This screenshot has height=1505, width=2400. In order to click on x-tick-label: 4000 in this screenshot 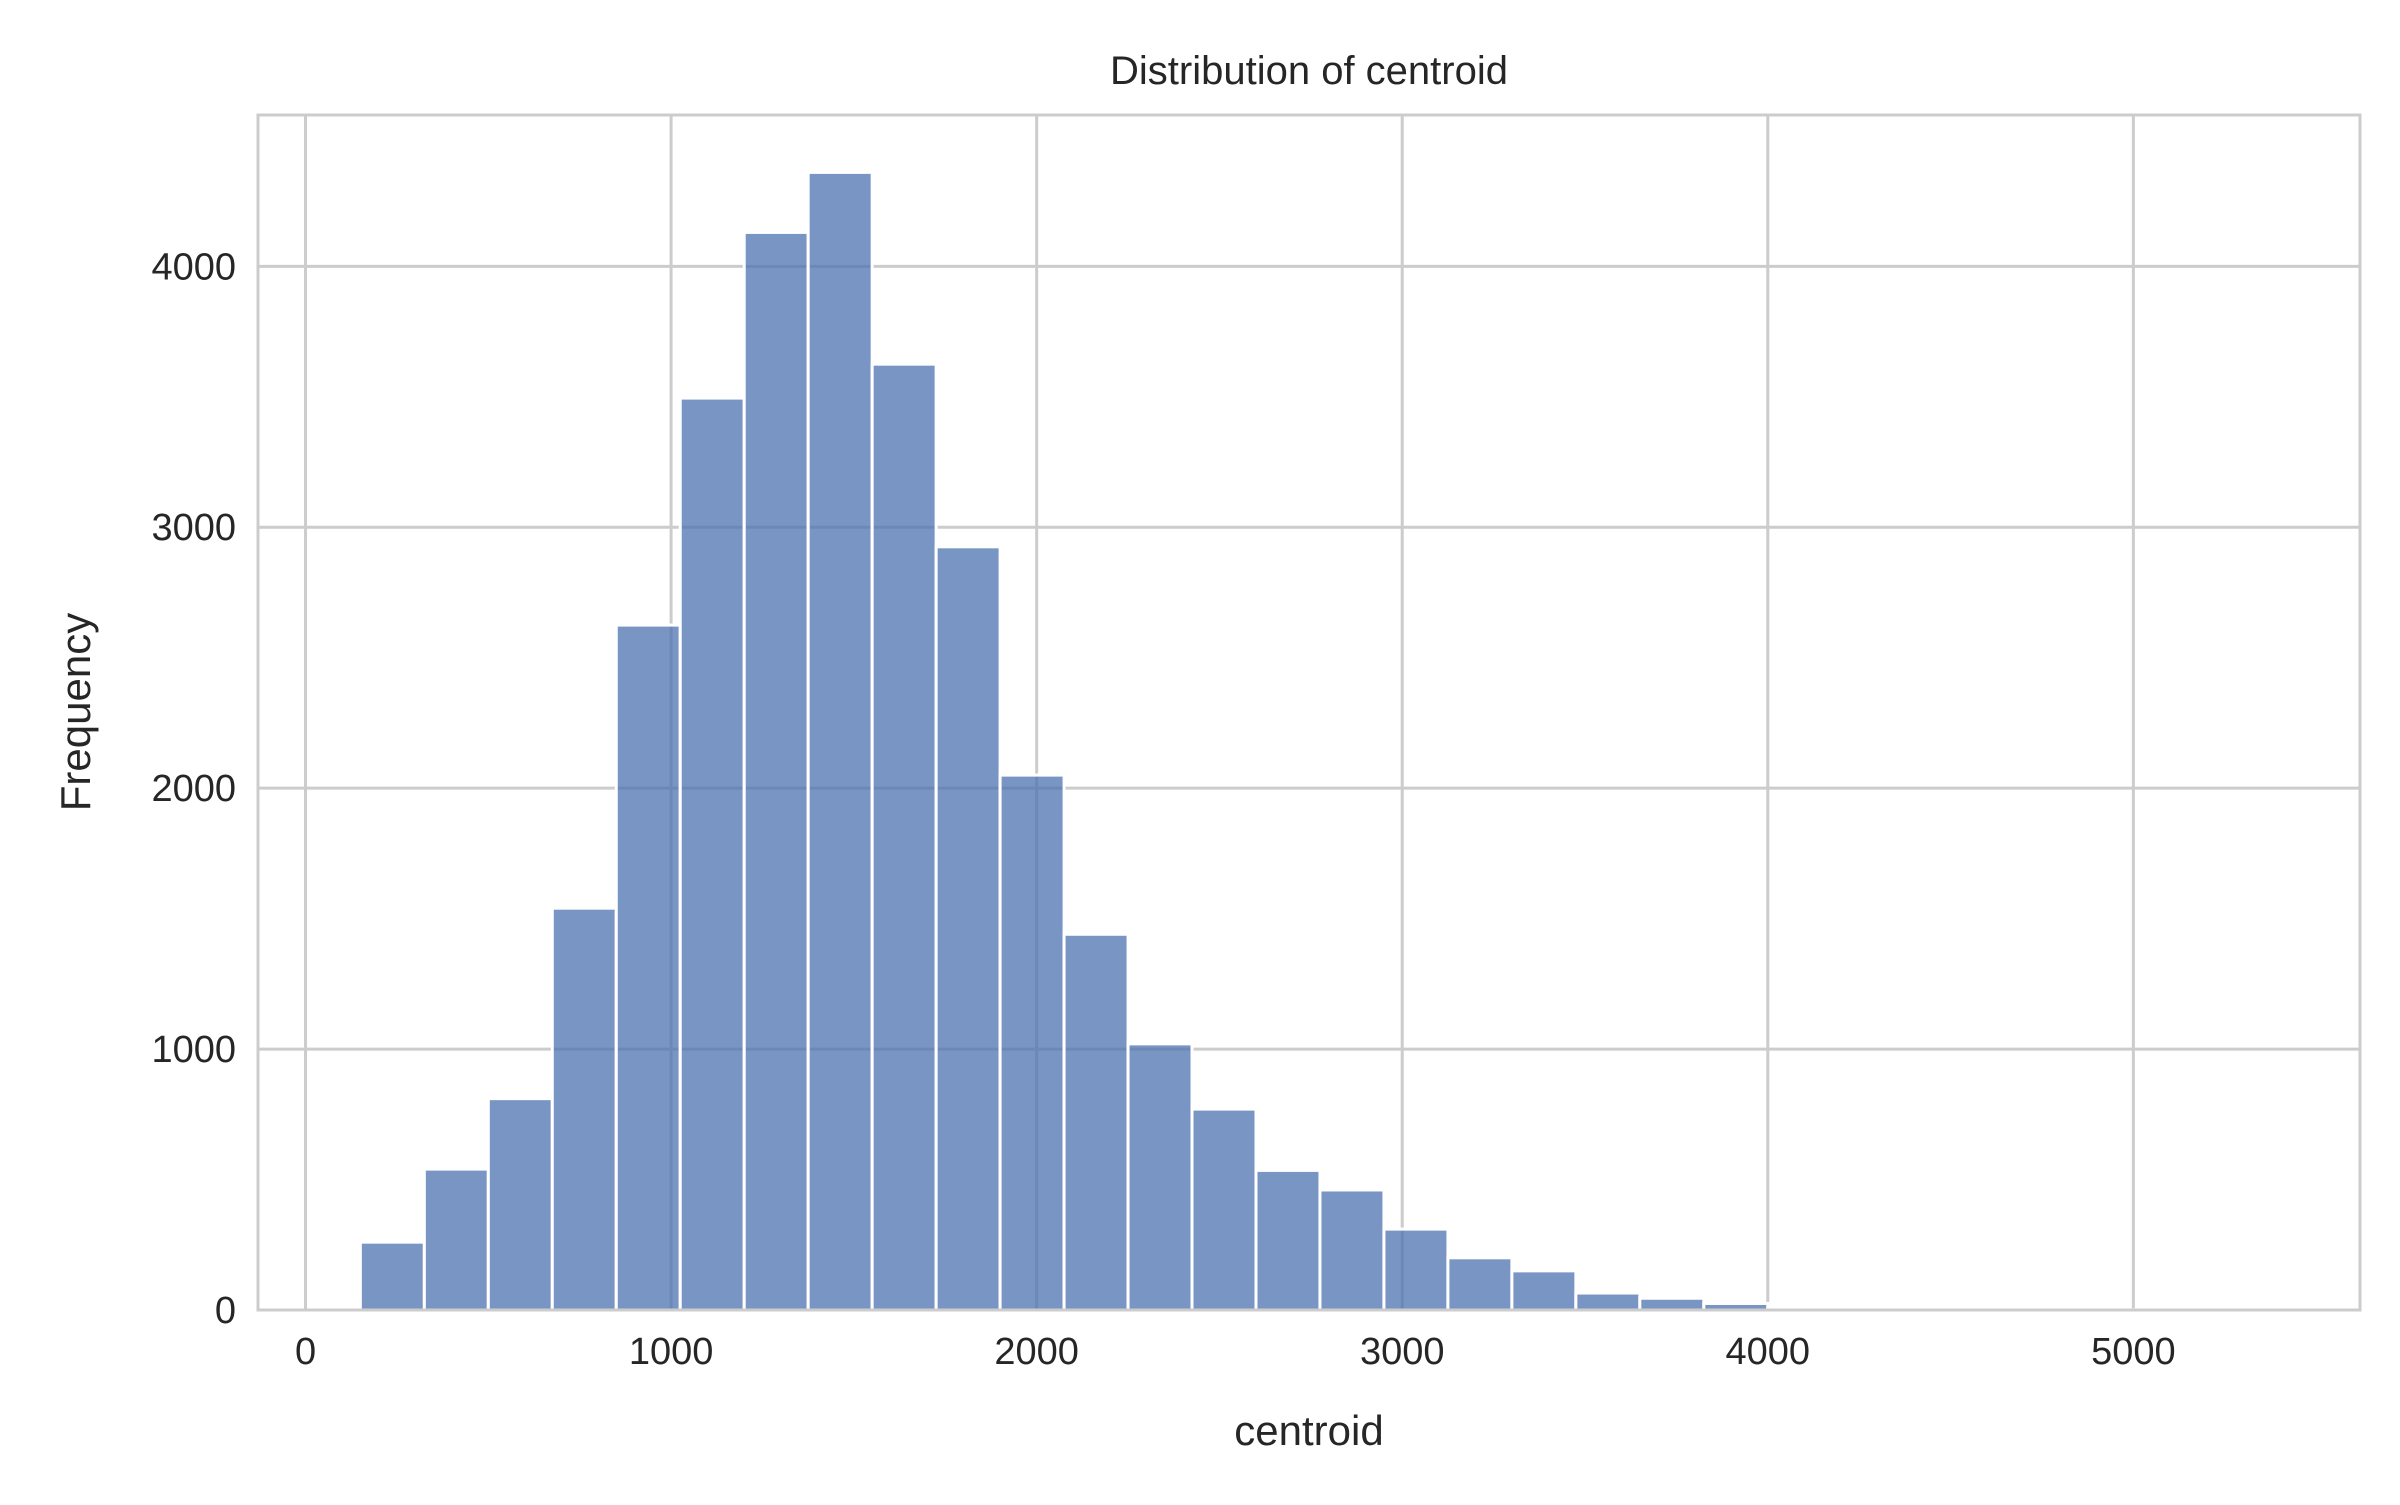, I will do `click(1768, 1352)`.